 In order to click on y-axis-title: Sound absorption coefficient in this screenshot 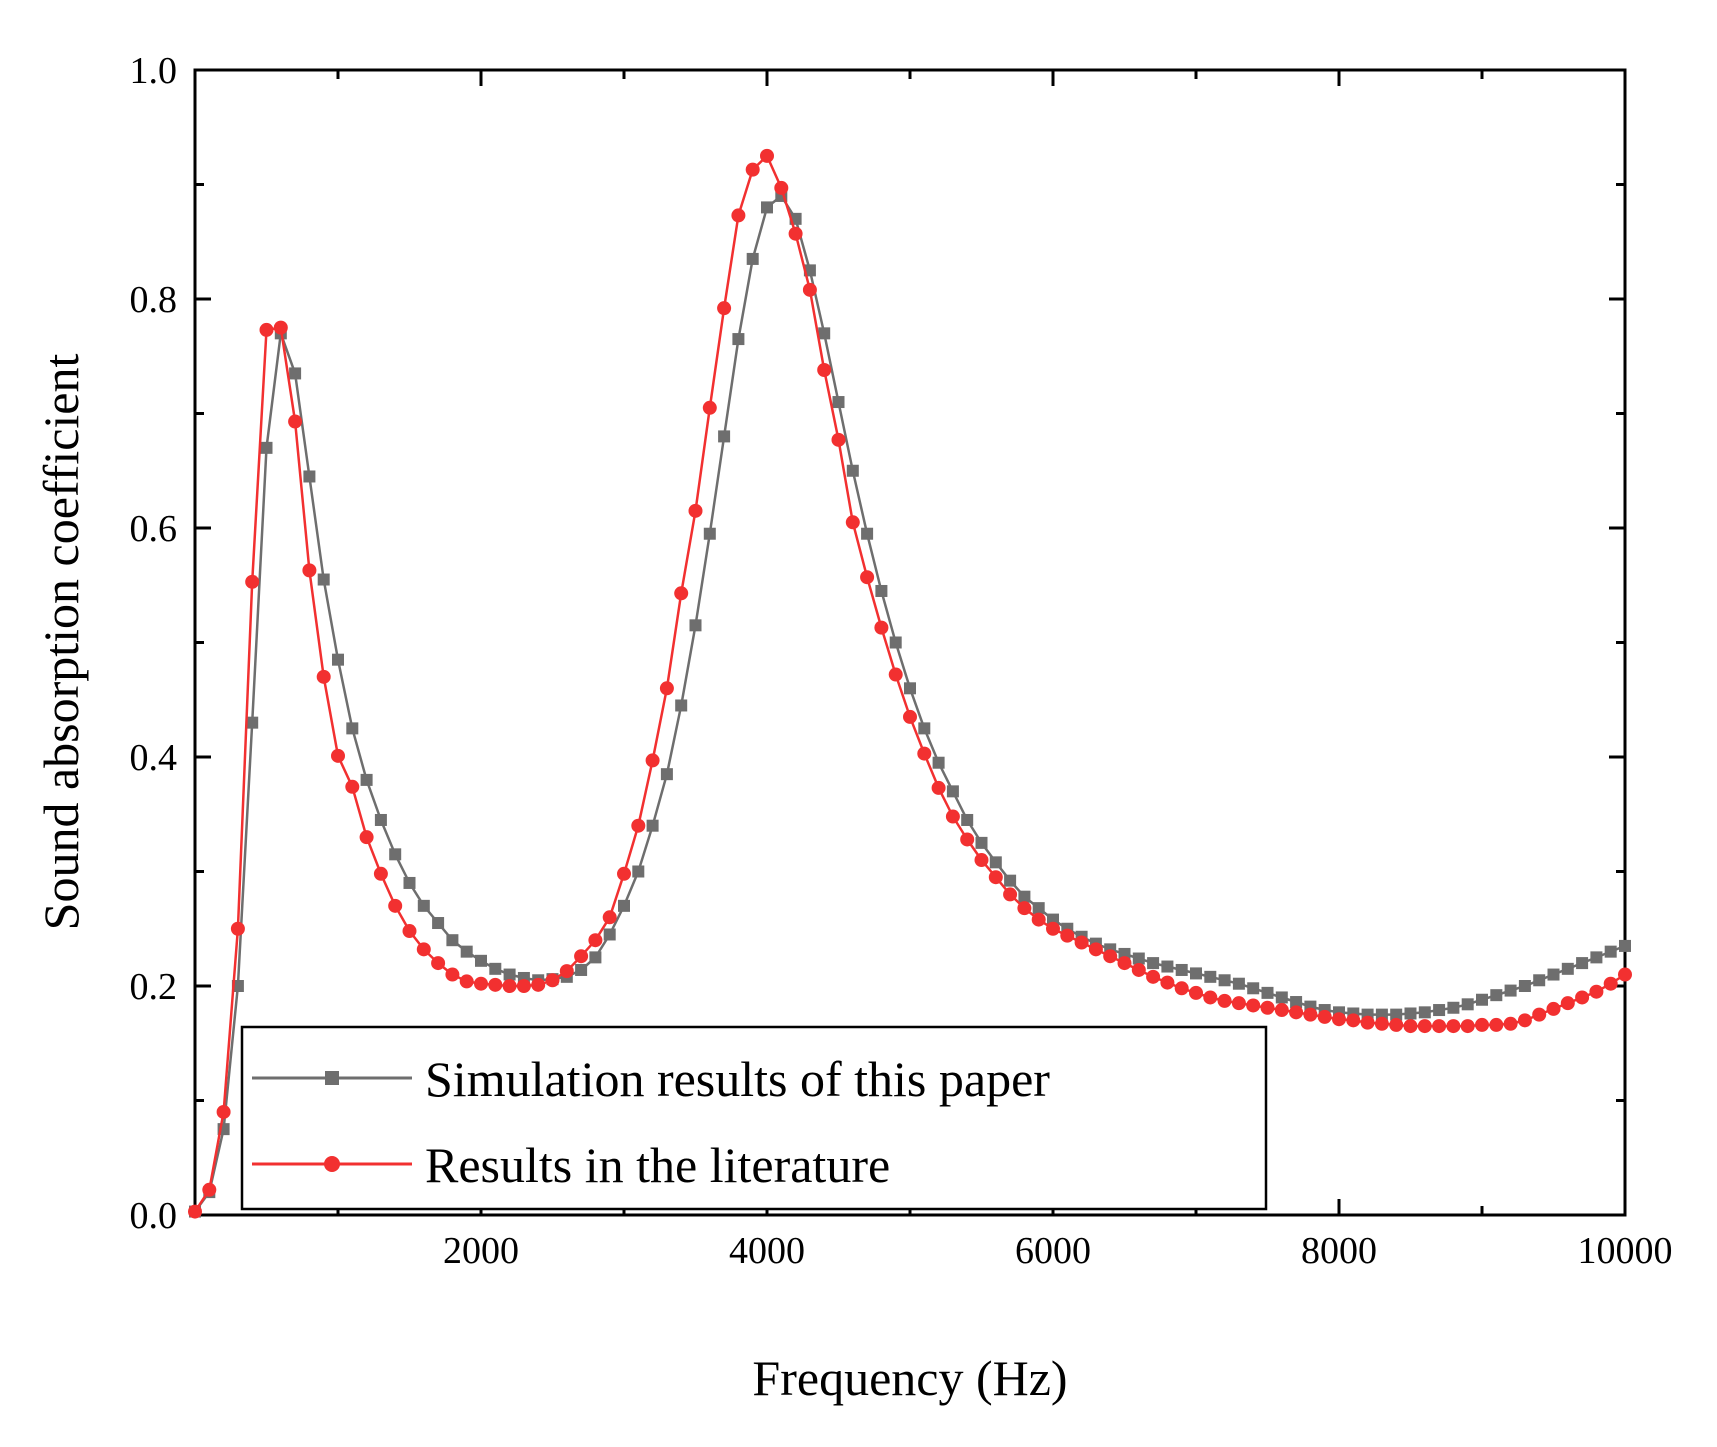, I will do `click(61, 642)`.